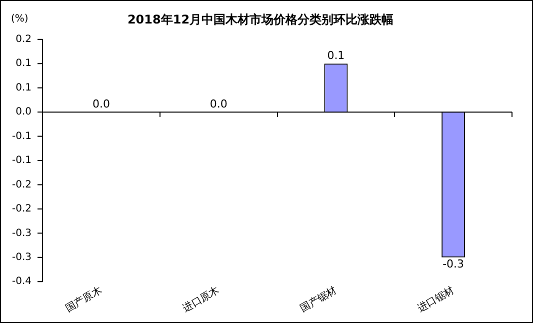  What do you see at coordinates (19, 19) in the screenshot?
I see `y-axis-title: (%)` at bounding box center [19, 19].